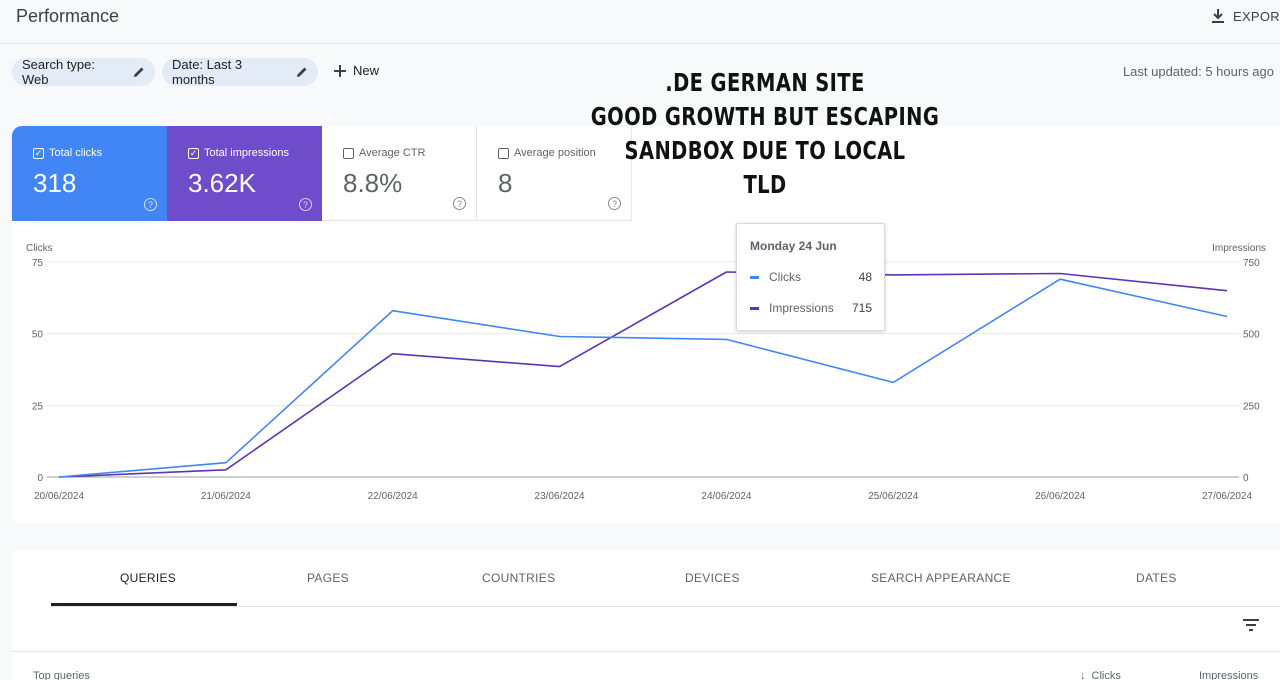 This screenshot has height=680, width=1280. What do you see at coordinates (861, 308) in the screenshot?
I see `tooltip-series-value: 715` at bounding box center [861, 308].